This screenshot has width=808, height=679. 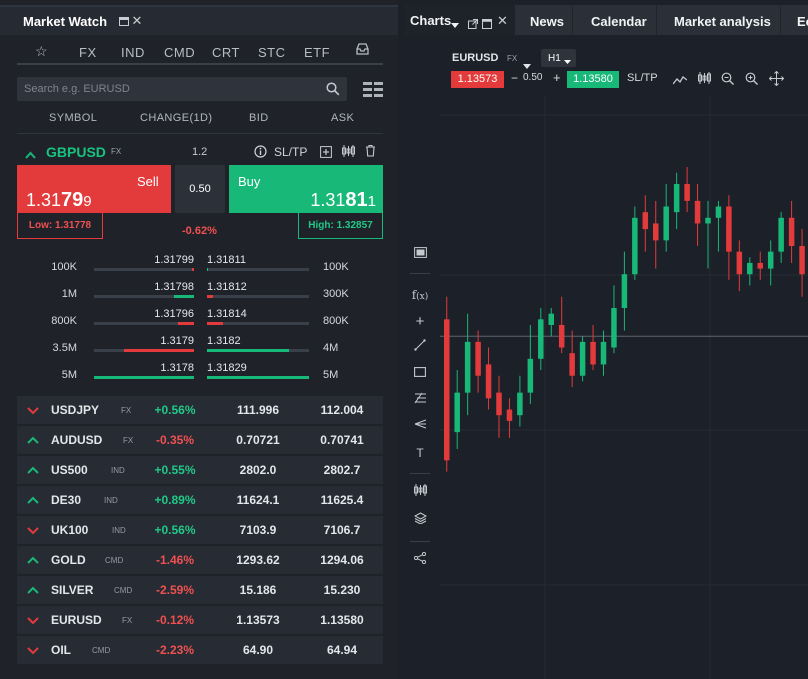 I want to click on instrument-ask: 11625.4, so click(x=342, y=500).